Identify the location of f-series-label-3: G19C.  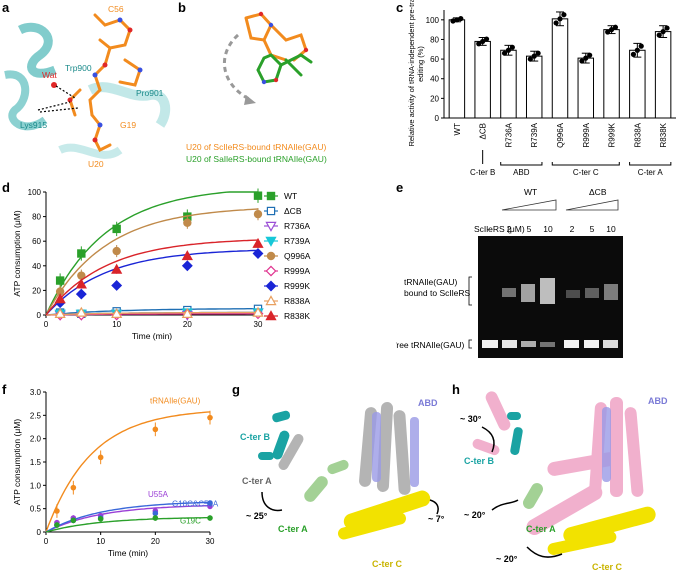
(190, 521).